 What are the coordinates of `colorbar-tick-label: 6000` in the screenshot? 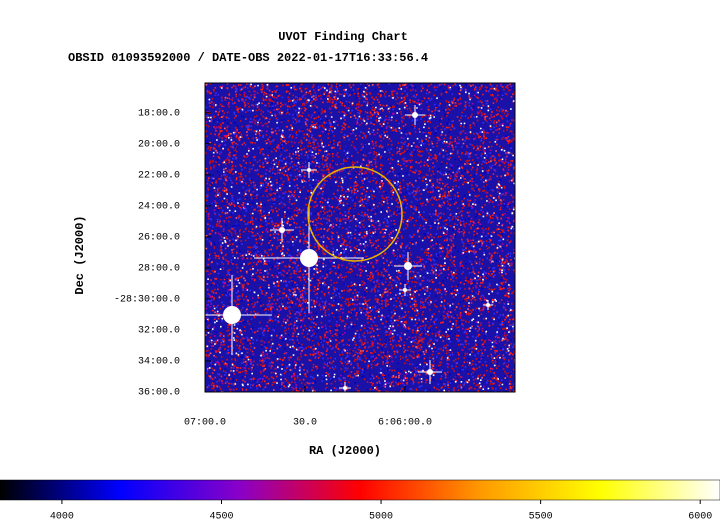 It's located at (700, 516).